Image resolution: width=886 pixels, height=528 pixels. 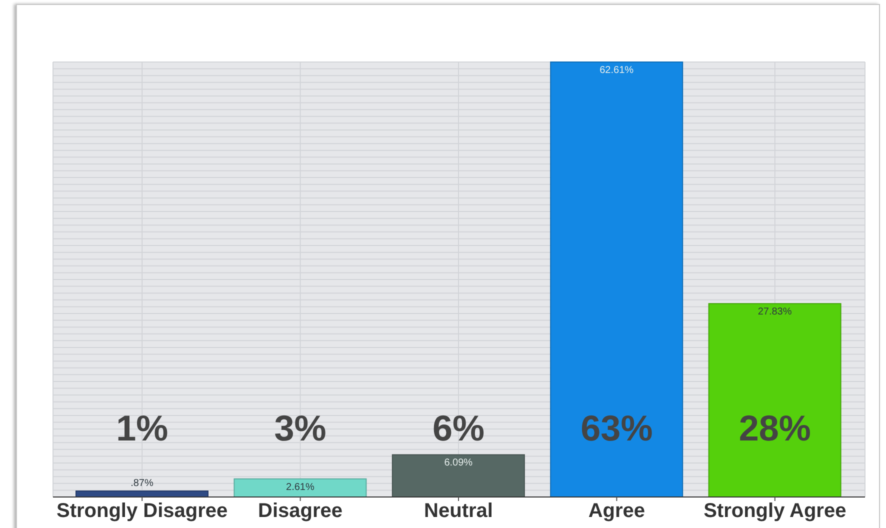 What do you see at coordinates (774, 428) in the screenshot?
I see `annotation: 28%` at bounding box center [774, 428].